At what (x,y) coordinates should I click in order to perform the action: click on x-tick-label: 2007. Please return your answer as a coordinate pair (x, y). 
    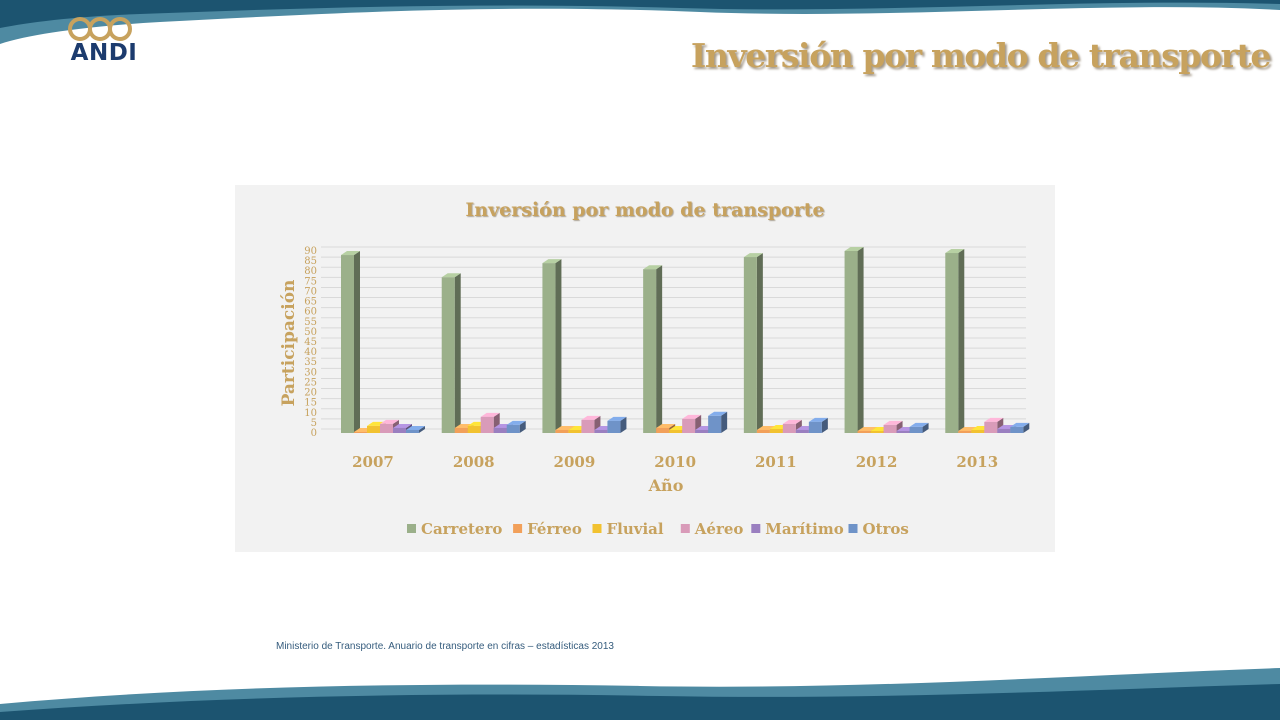
    Looking at the image, I should click on (373, 462).